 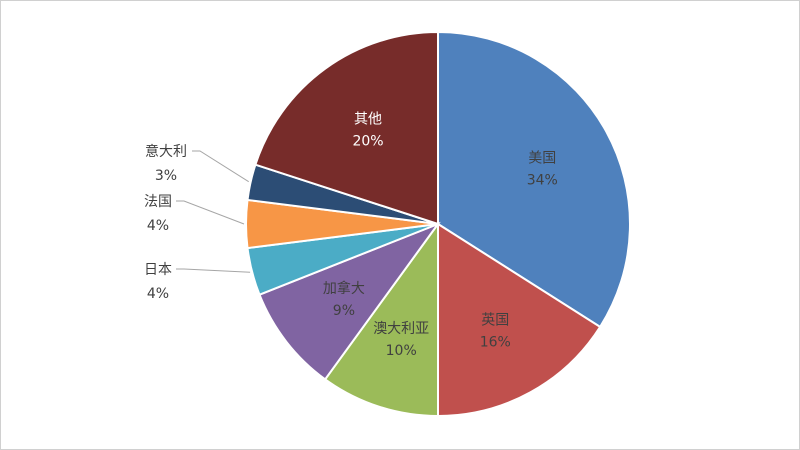 I want to click on slice-label-0: 美国, so click(x=542, y=159).